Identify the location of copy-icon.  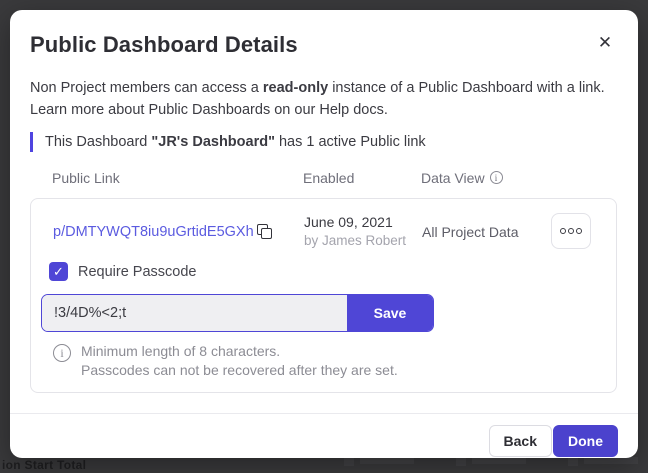
(265, 232).